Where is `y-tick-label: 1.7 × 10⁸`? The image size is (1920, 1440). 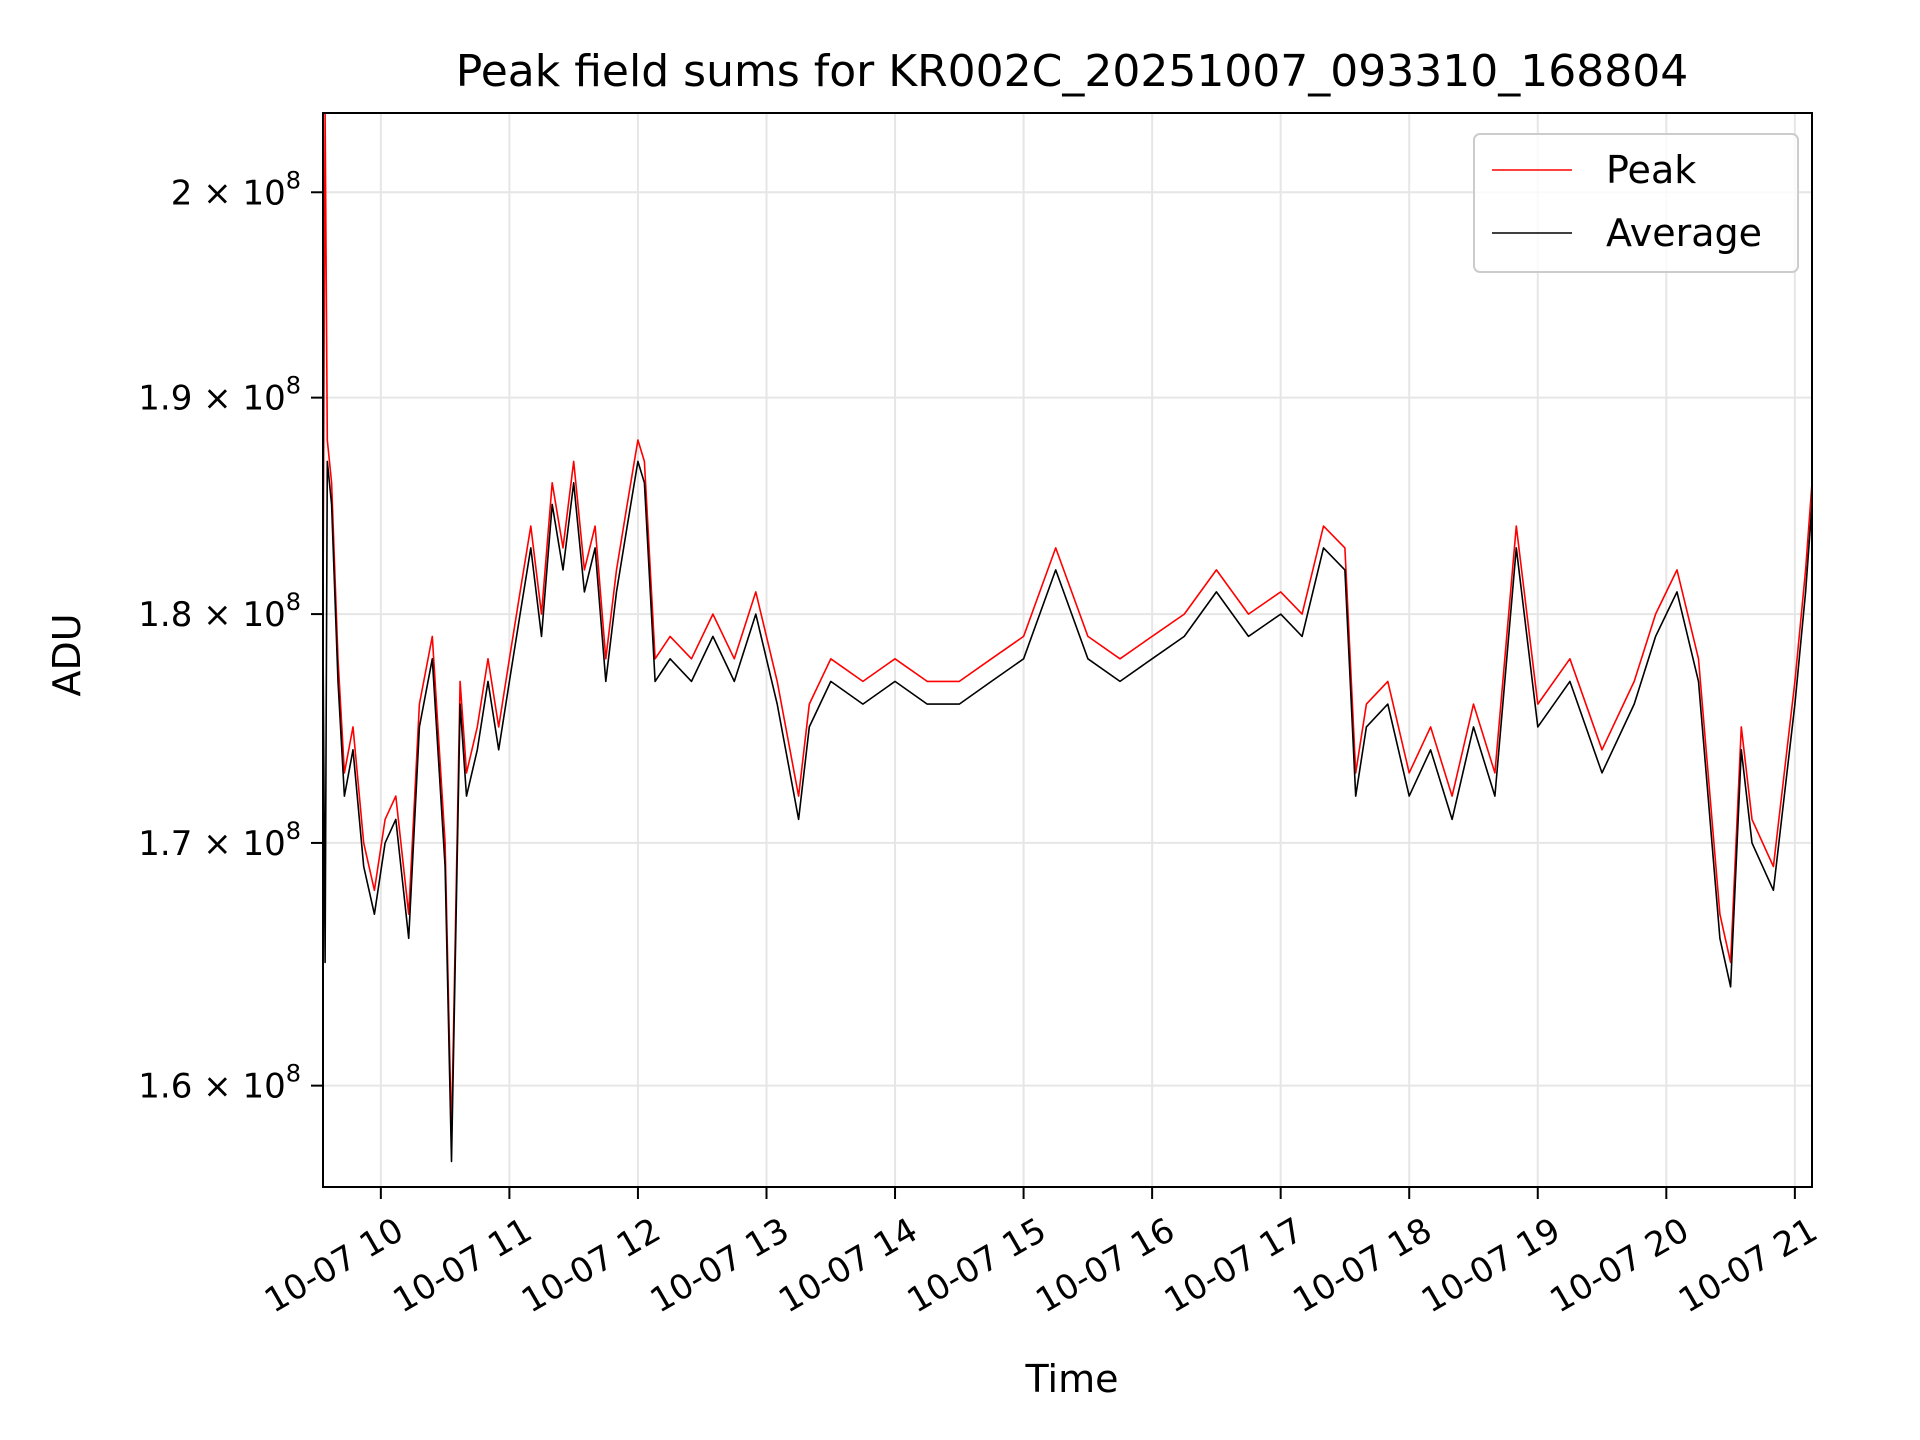
y-tick-label: 1.7 × 10⁸ is located at coordinates (219, 840).